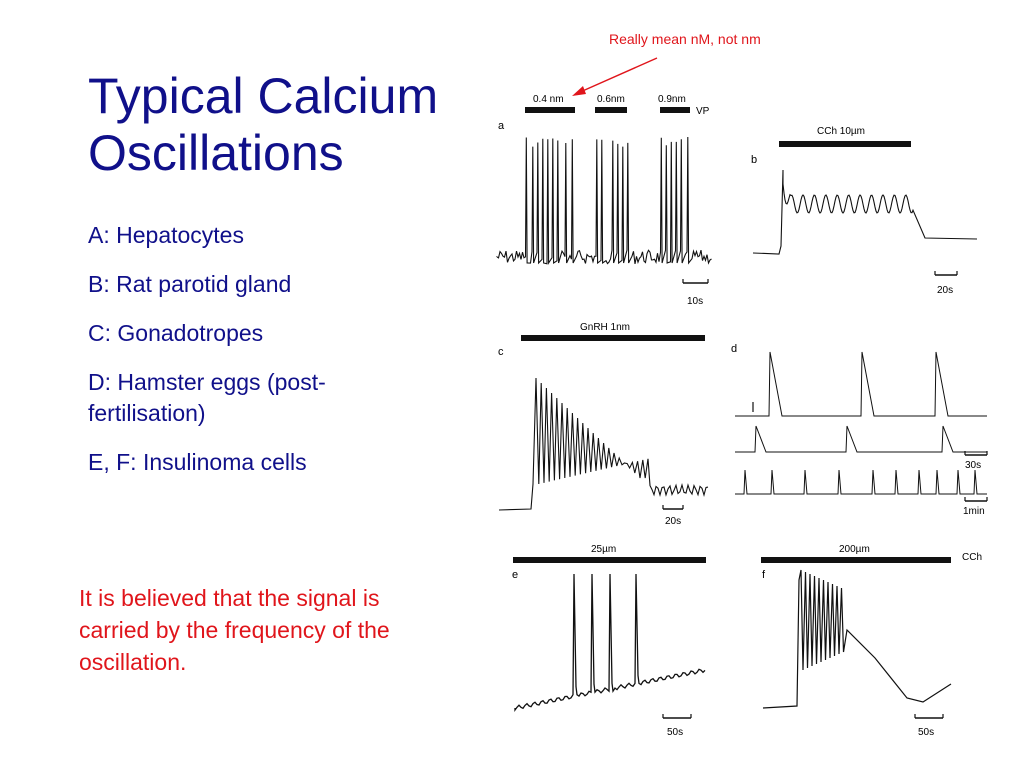  Describe the element at coordinates (605, 327) in the screenshot. I see `panel-c-stimulus: GnRH 1nm` at that location.